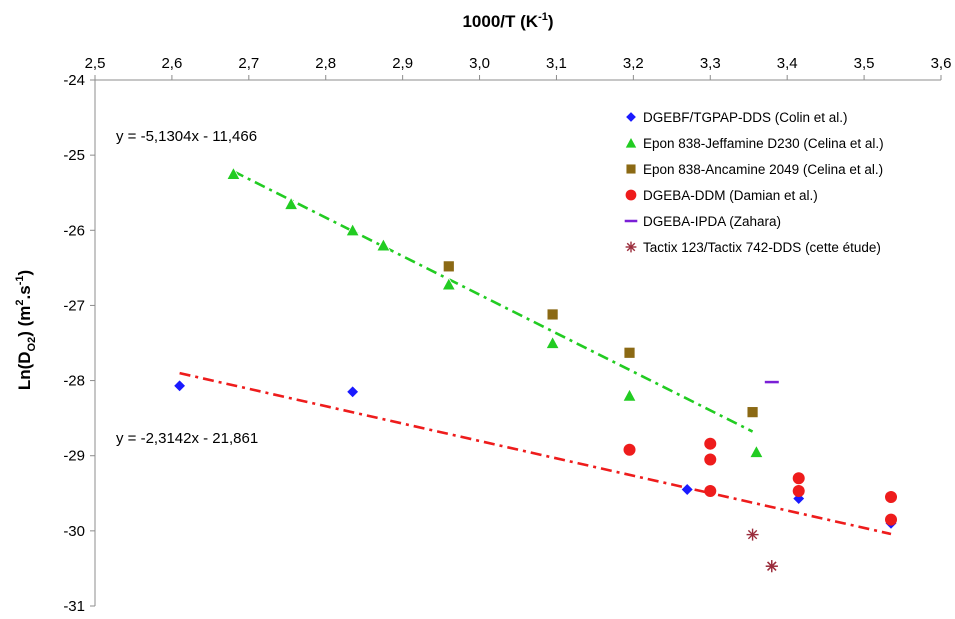 The image size is (955, 619). I want to click on x-tick-label: 2,8, so click(325, 63).